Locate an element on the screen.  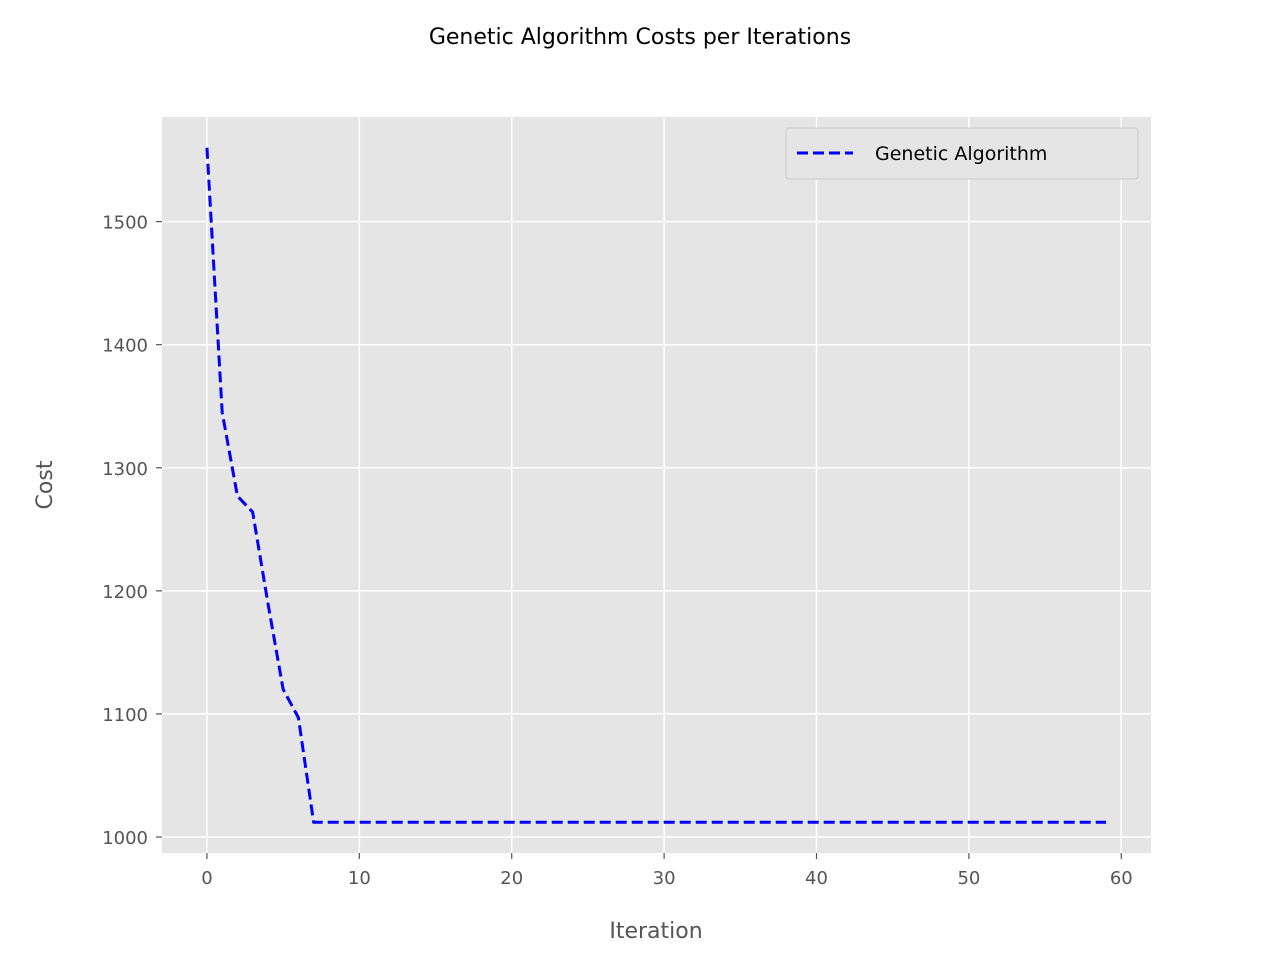
y-tick-label: 1500 is located at coordinates (125, 223).